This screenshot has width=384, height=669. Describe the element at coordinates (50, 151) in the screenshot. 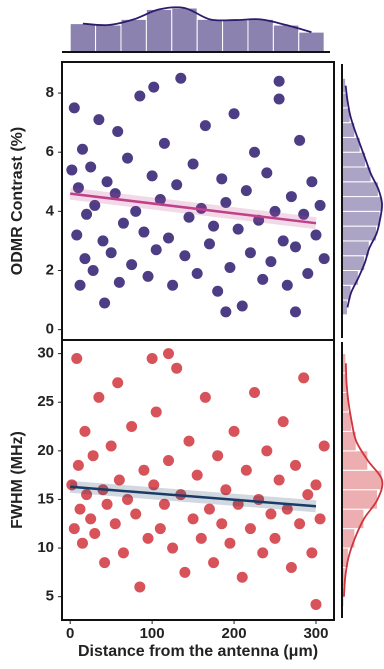

I see `y-tick-label: 6` at that location.